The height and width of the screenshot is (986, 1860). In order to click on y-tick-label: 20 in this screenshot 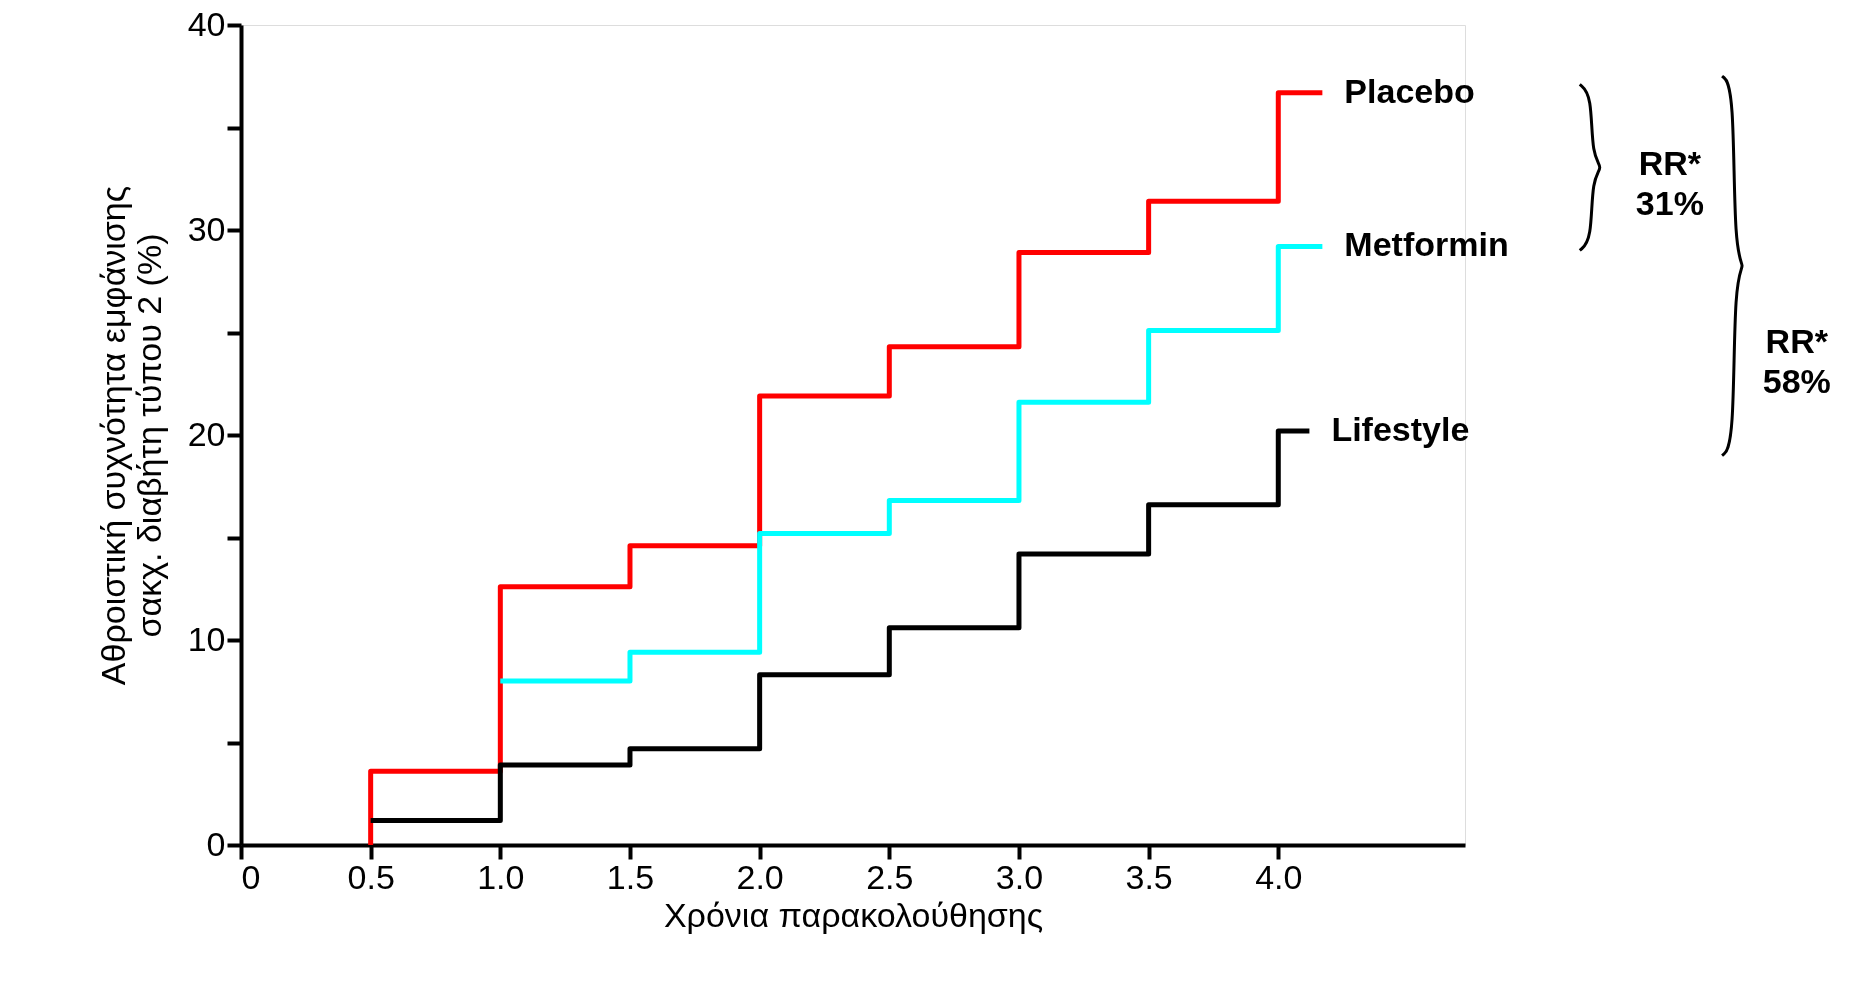, I will do `click(206, 433)`.